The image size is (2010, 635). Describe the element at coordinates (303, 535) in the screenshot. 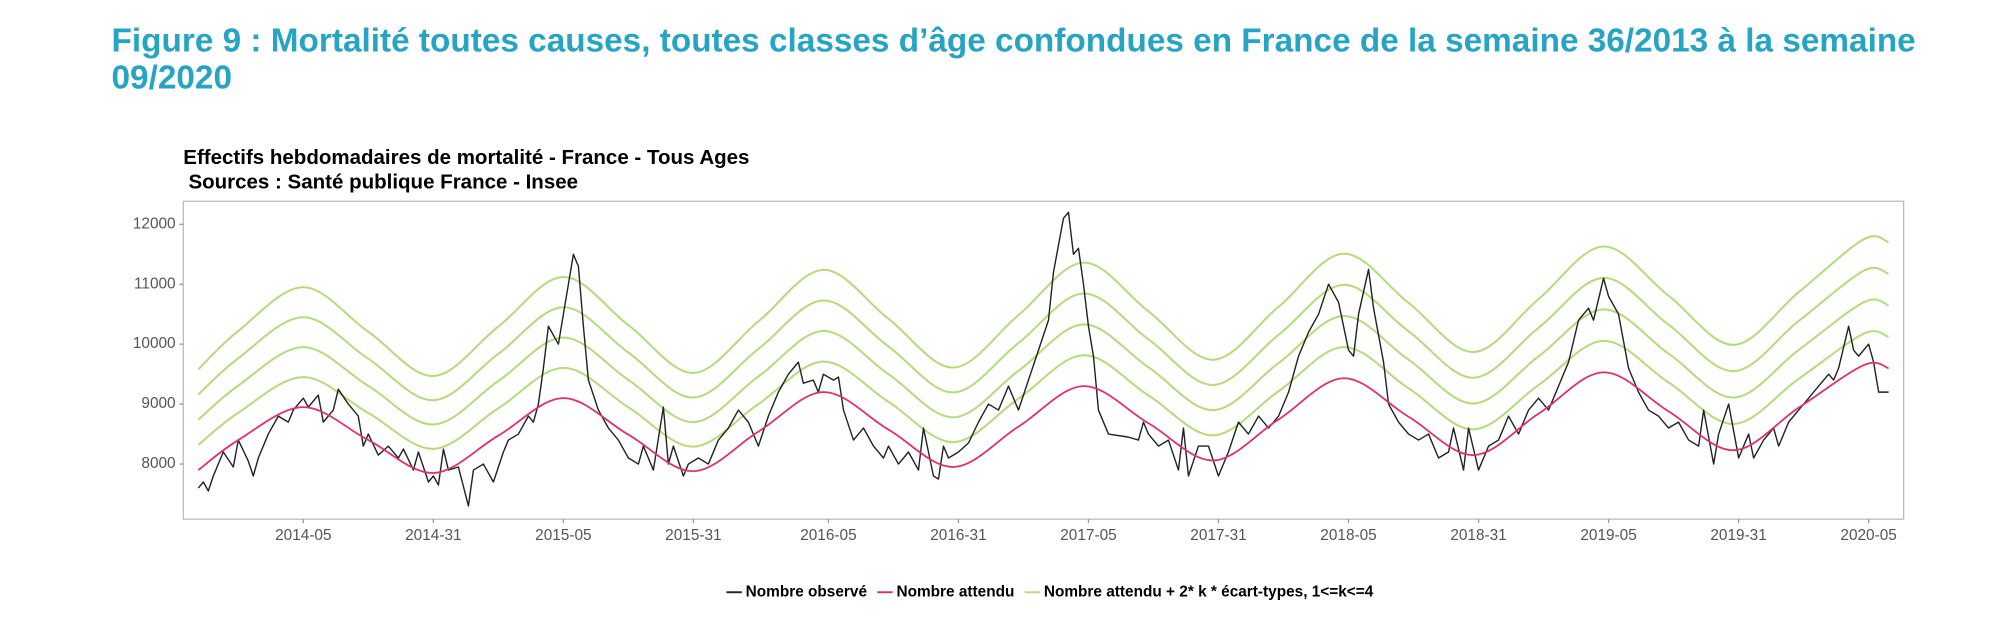

I see `x-tick-label: 2014-05` at that location.